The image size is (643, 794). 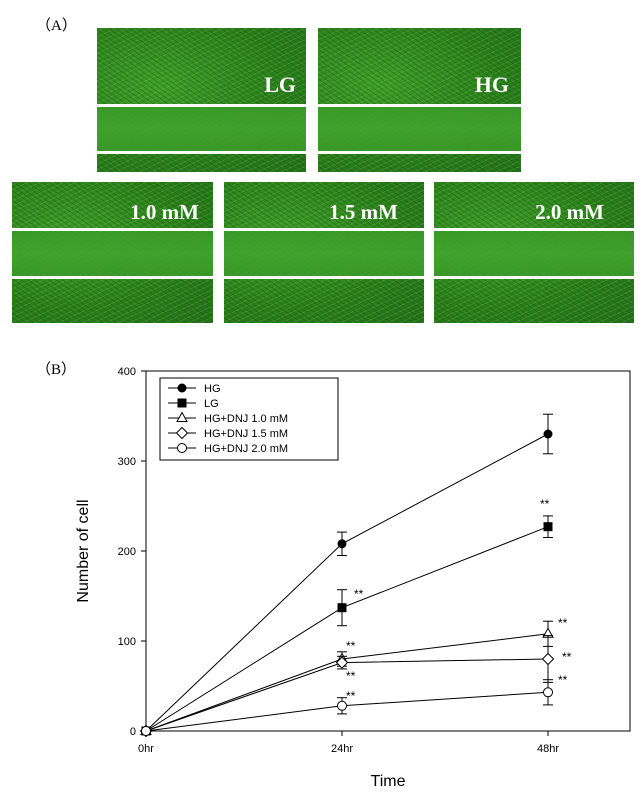 I want to click on legend-label: HG+DNJ 2.0 mM, so click(x=246, y=449).